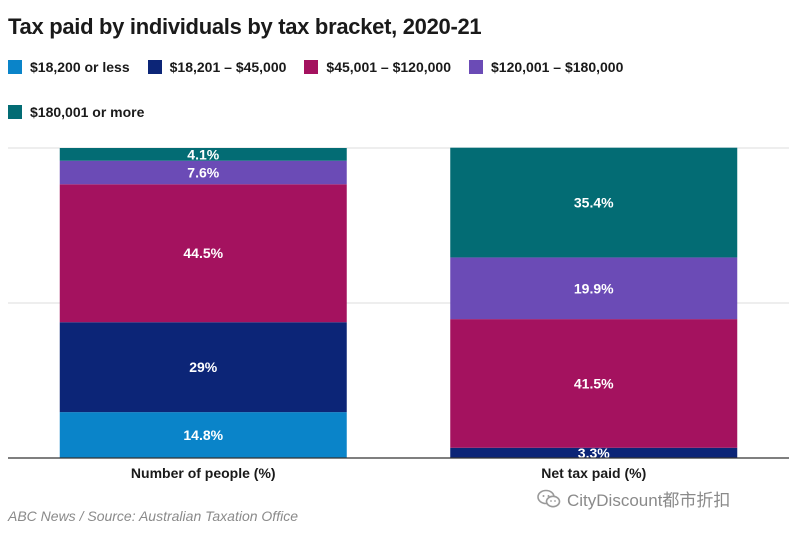 The height and width of the screenshot is (535, 789). I want to click on legend-item: $180,001 or more, so click(76, 111).